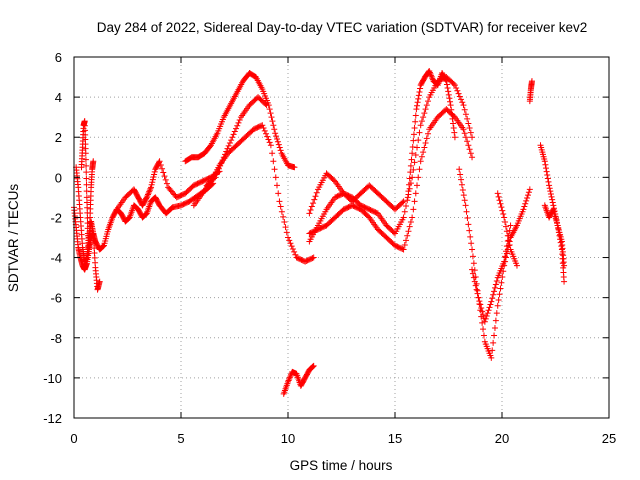  What do you see at coordinates (236, 141) in the screenshot?
I see `series-arc-g` at bounding box center [236, 141].